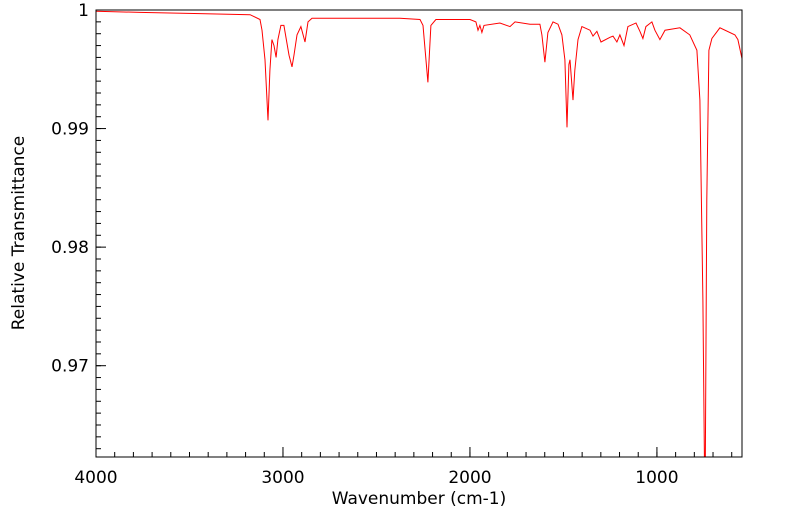  Describe the element at coordinates (19, 233) in the screenshot. I see `y-axis-label: Relative Transmittance` at that location.